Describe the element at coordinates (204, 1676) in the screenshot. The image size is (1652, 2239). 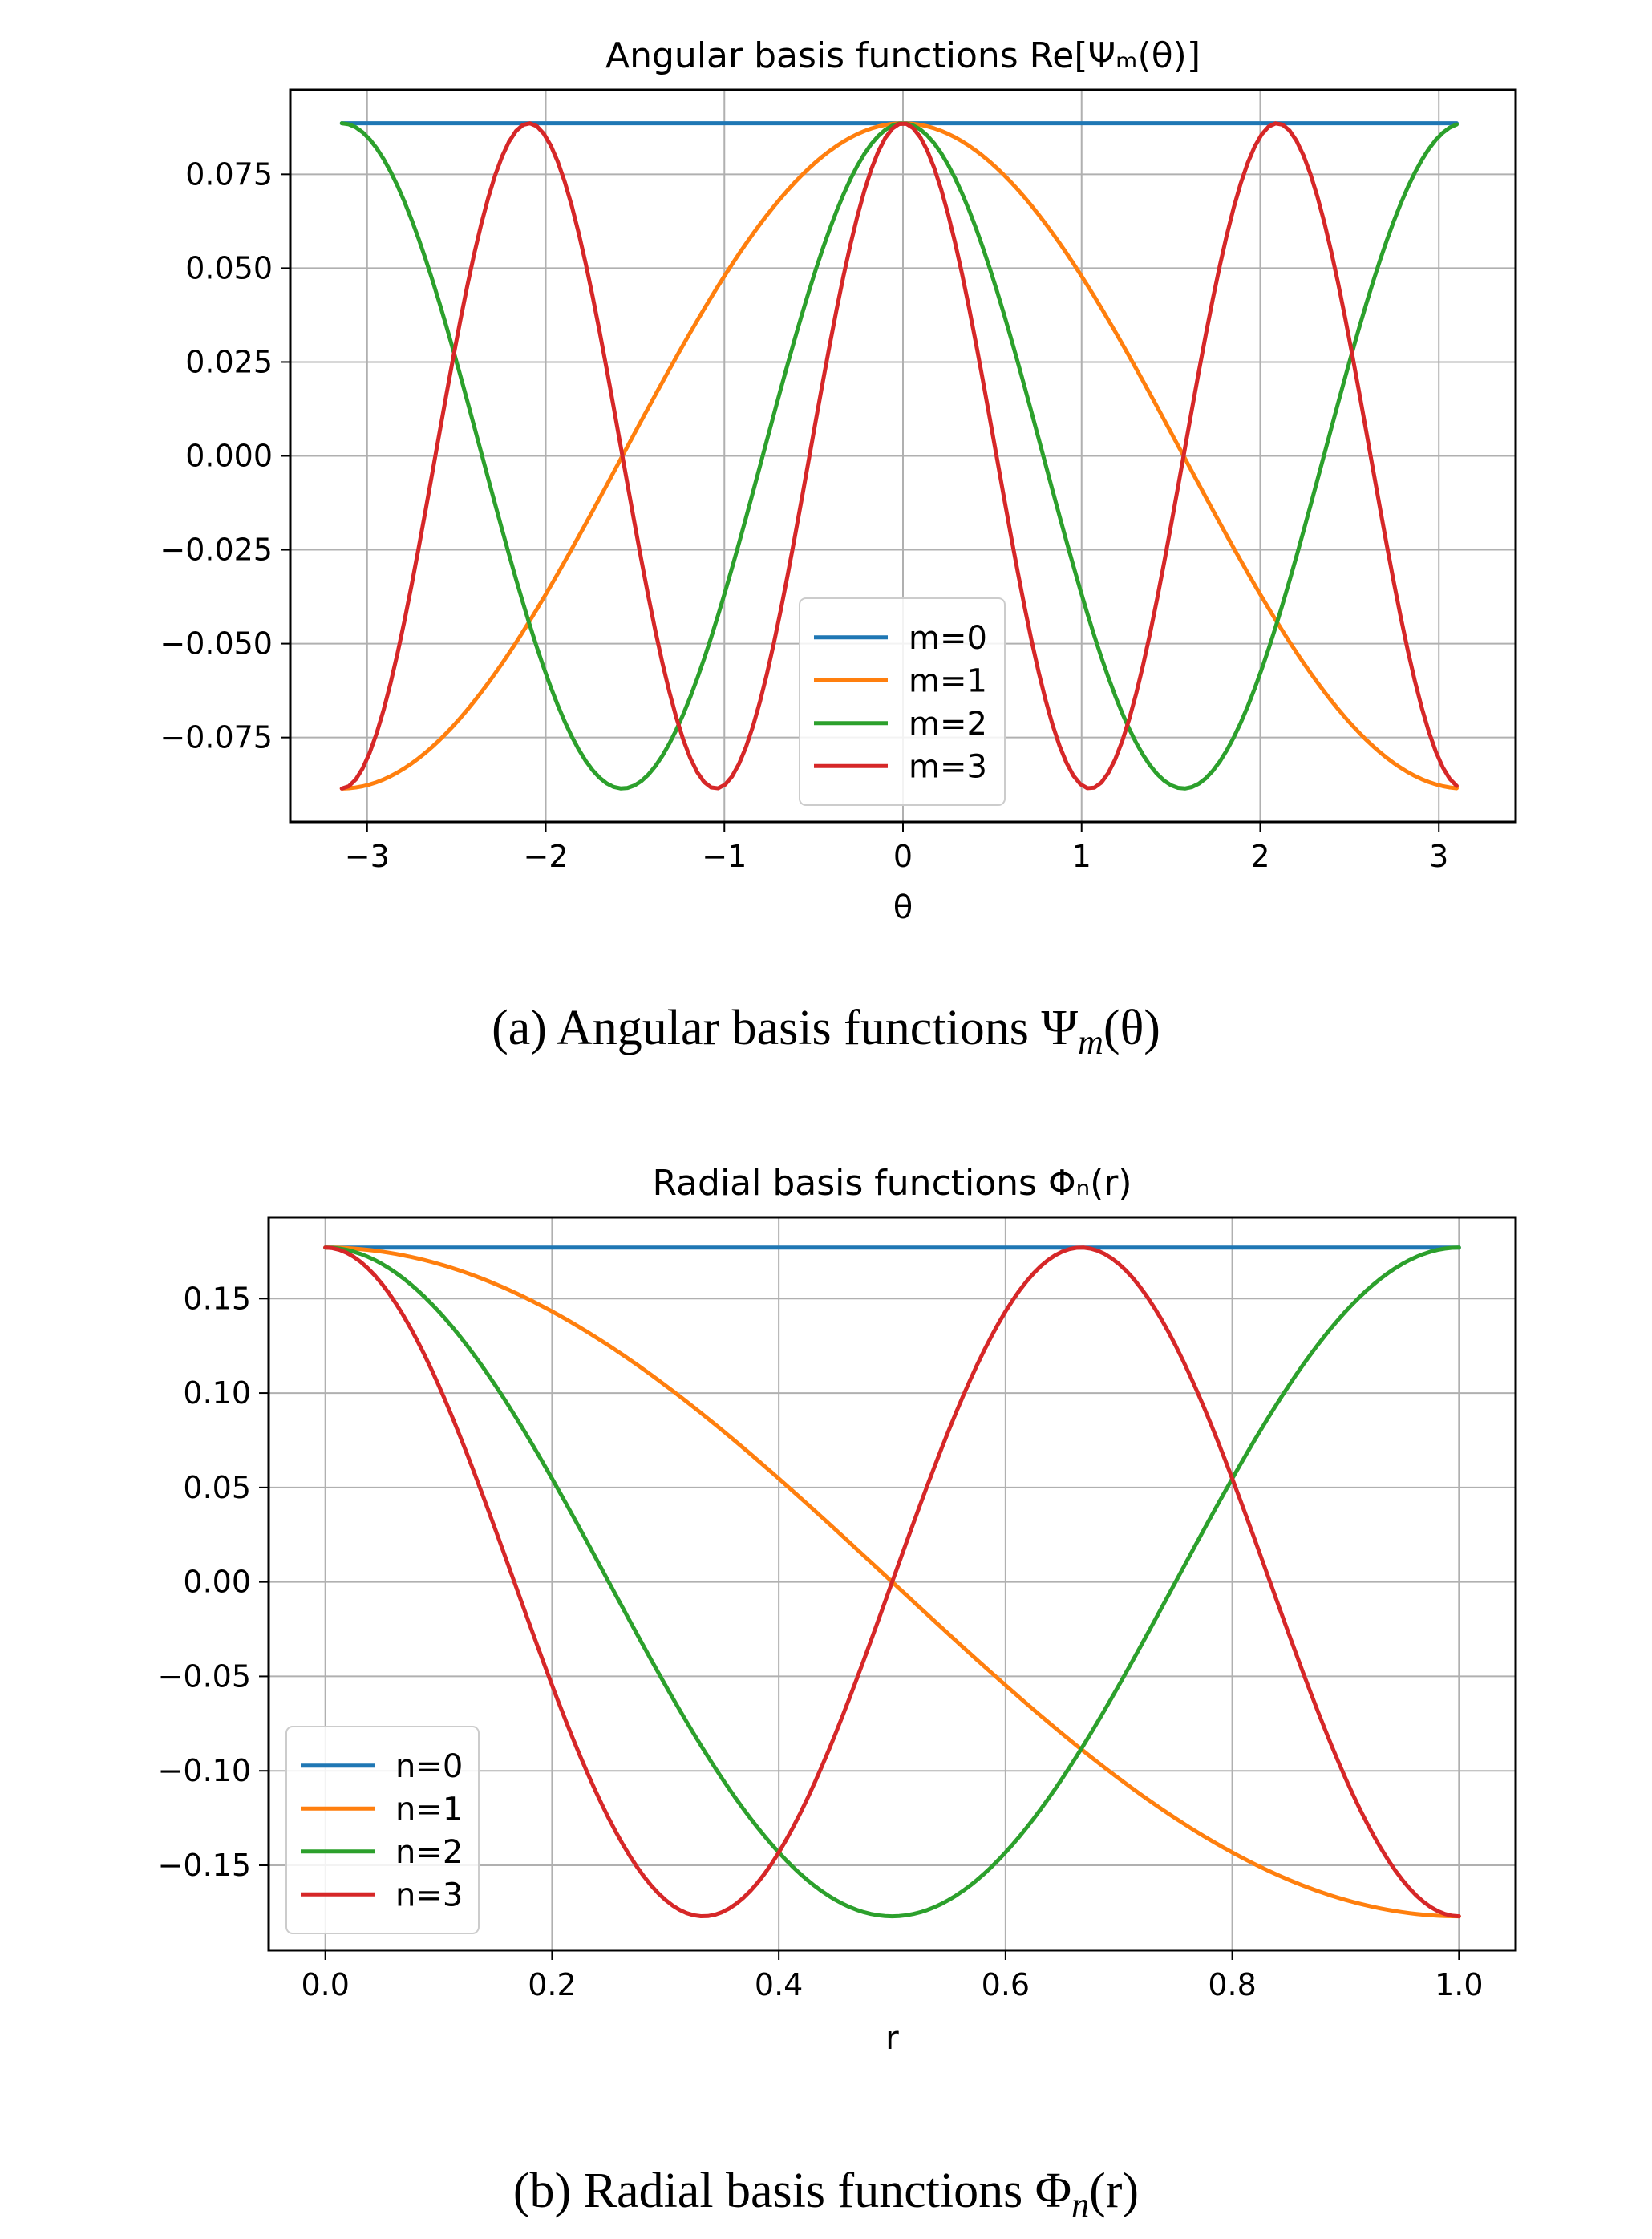
I see `y-tick-label: −0.05` at that location.